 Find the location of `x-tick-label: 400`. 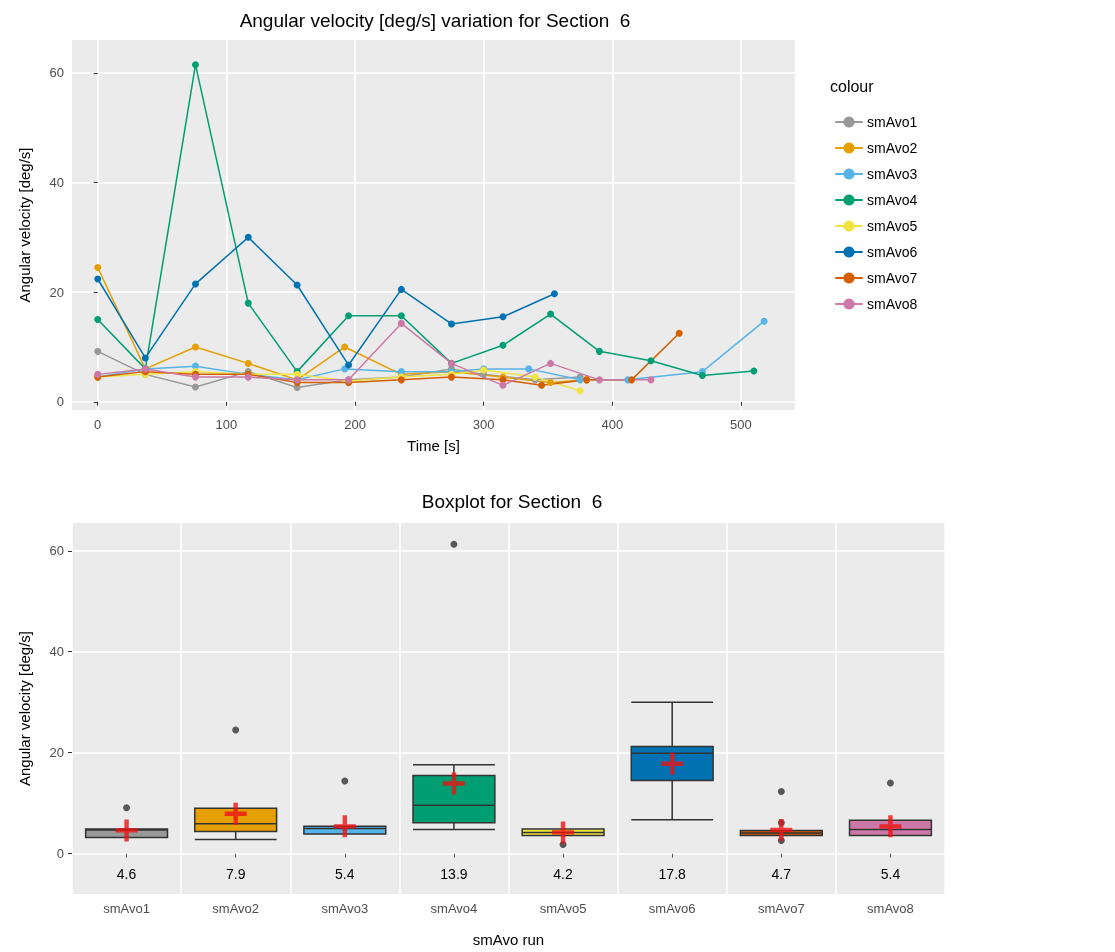

x-tick-label: 400 is located at coordinates (612, 424).